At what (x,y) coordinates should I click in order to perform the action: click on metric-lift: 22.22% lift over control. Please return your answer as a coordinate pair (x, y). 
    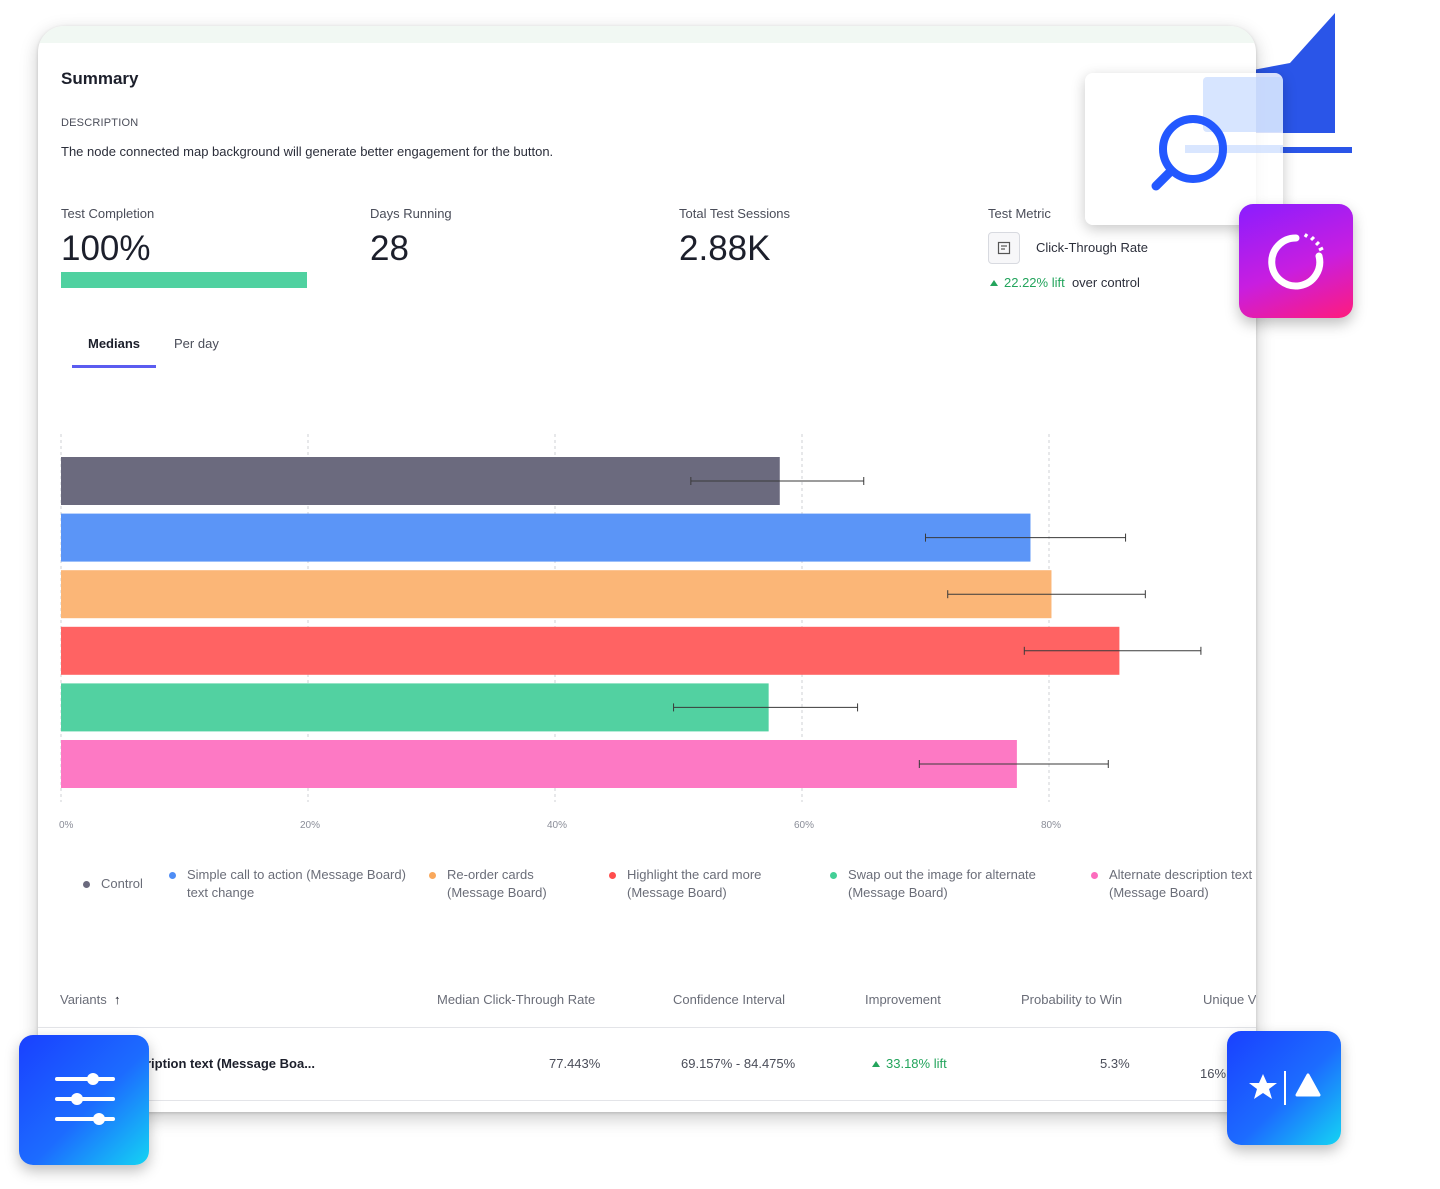
    Looking at the image, I should click on (1065, 282).